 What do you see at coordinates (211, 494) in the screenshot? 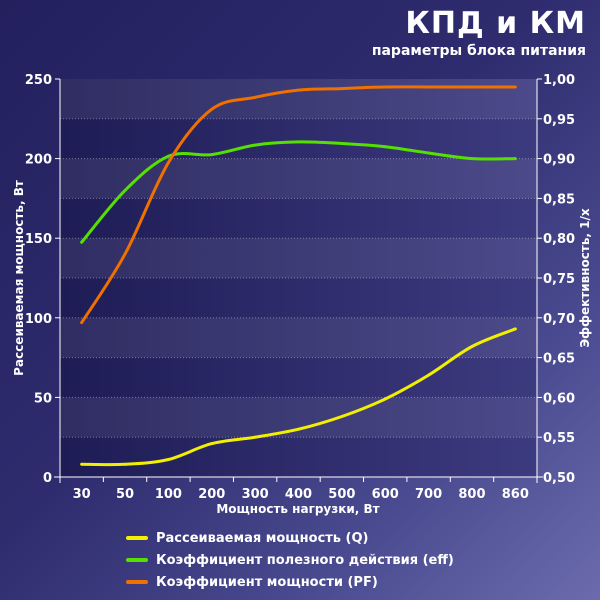
I see `x-tick-label: 200` at bounding box center [211, 494].